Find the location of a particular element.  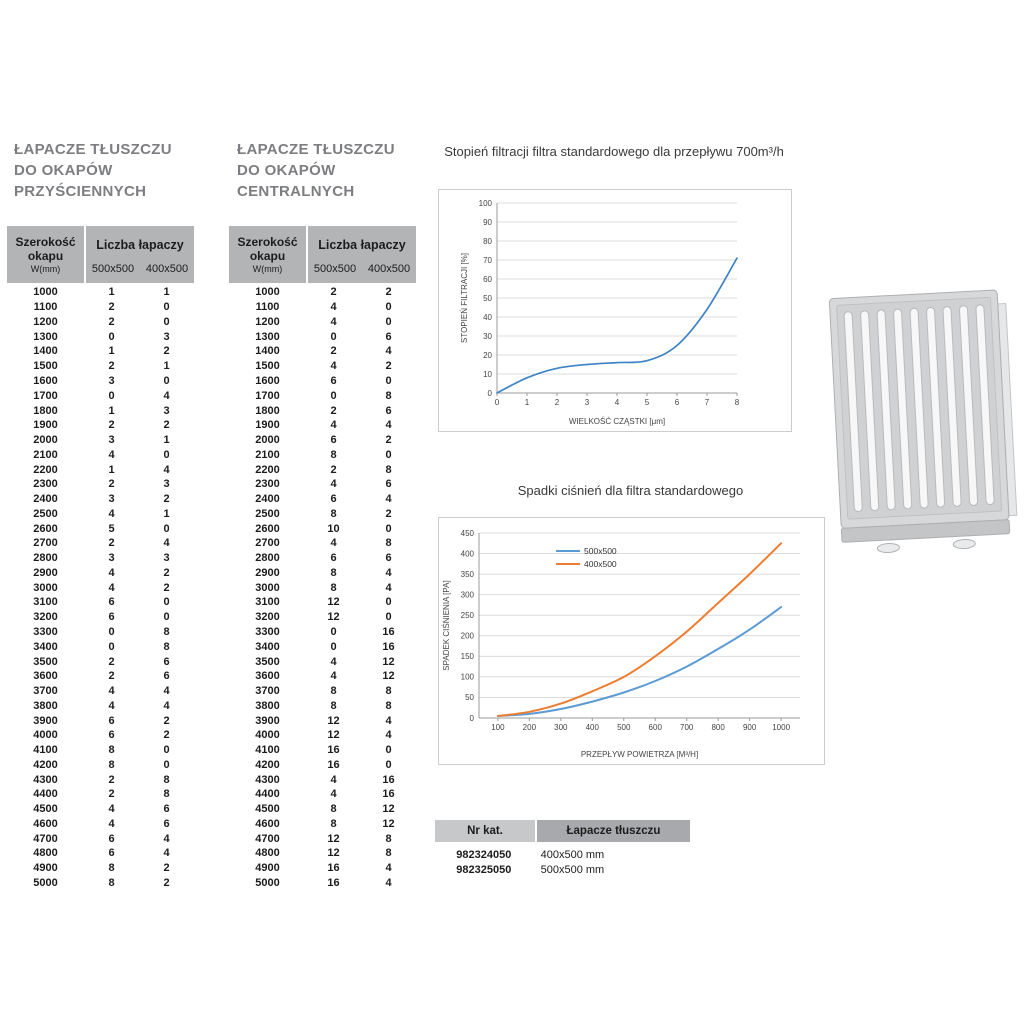

table-row: 1200 4 0 is located at coordinates (322, 322).